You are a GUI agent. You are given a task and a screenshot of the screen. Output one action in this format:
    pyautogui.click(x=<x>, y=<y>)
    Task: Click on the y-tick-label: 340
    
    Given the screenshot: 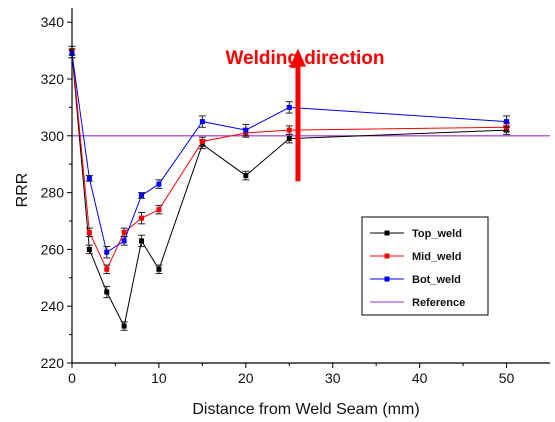 What is the action you would take?
    pyautogui.click(x=53, y=22)
    